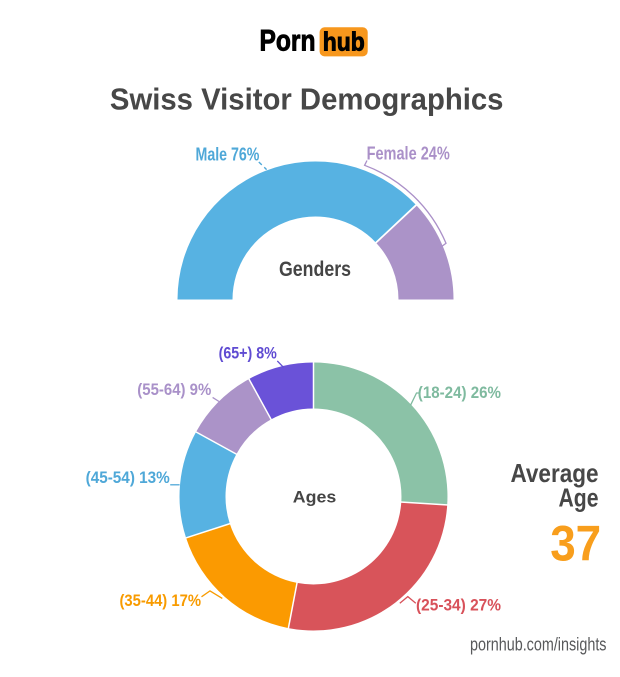 The image size is (620, 677). Describe the element at coordinates (459, 393) in the screenshot. I see `svg-text: (18-24) 26%` at that location.